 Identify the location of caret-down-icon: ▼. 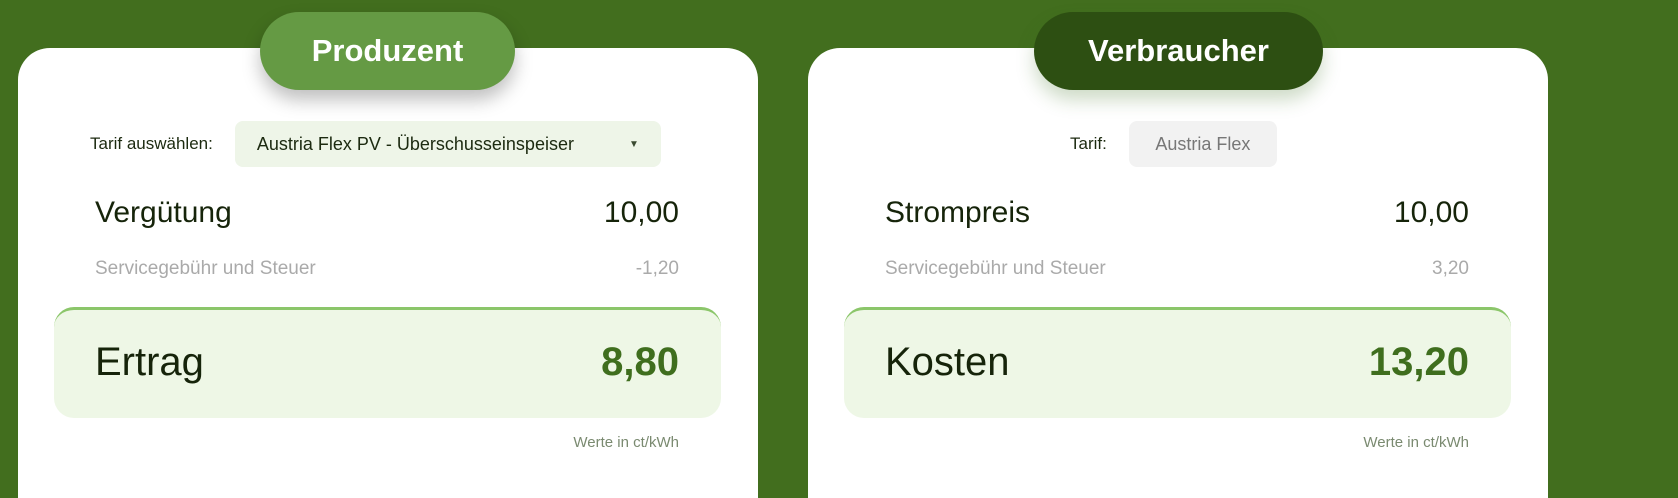
(633, 144).